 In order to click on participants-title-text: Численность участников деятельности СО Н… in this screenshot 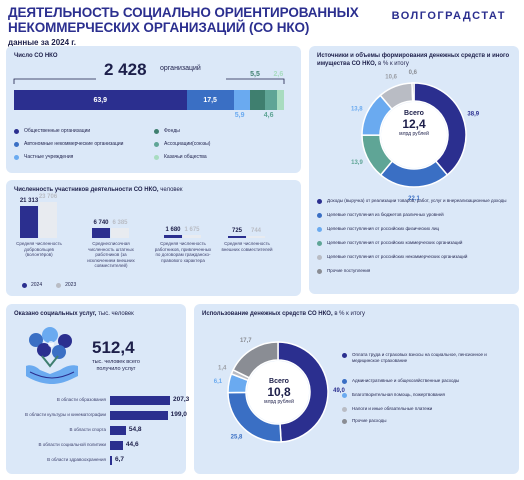, I will do `click(86, 190)`.